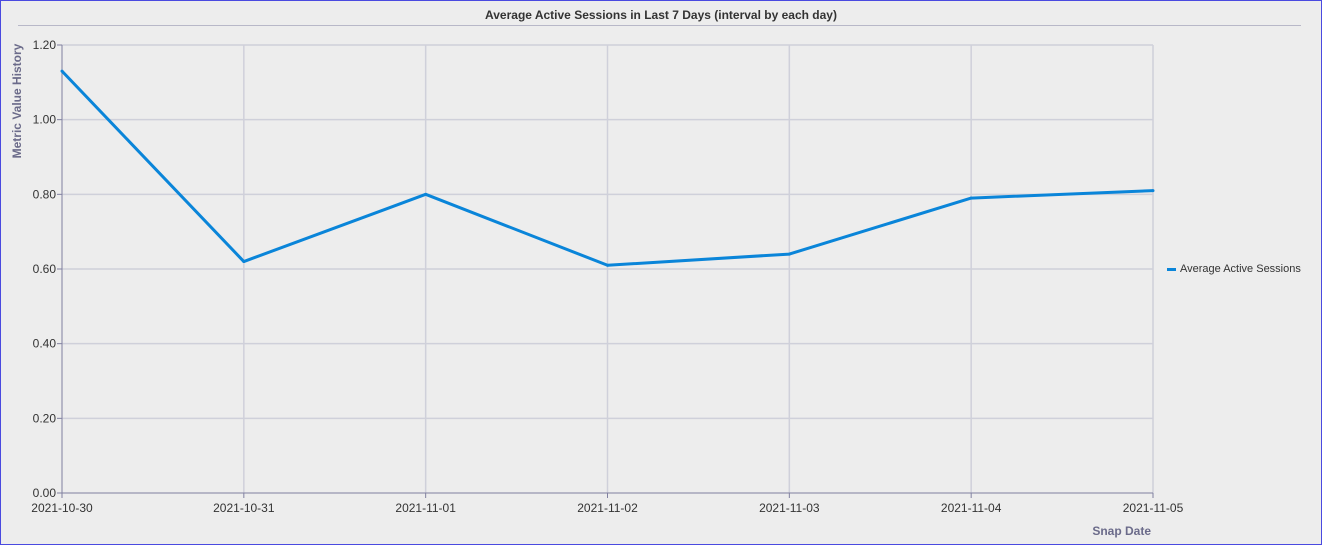  I want to click on y-axis-label: Metric Value History, so click(17, 100).